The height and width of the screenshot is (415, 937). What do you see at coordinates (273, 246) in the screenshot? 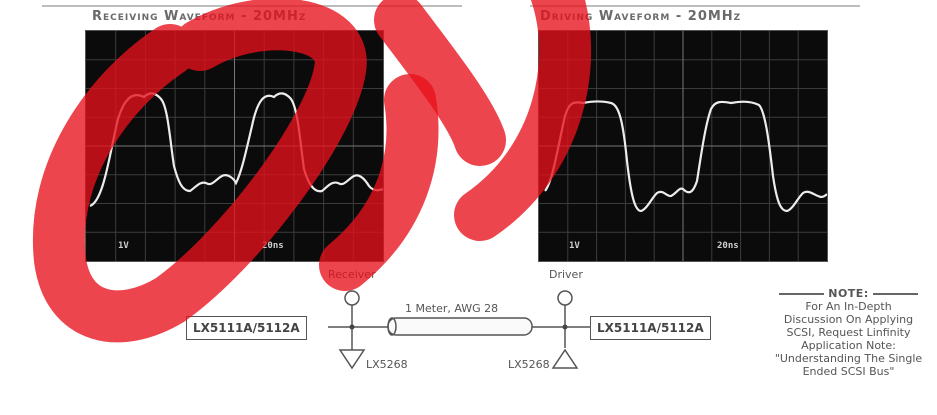
I see `receiving-time-label: 20ns` at bounding box center [273, 246].